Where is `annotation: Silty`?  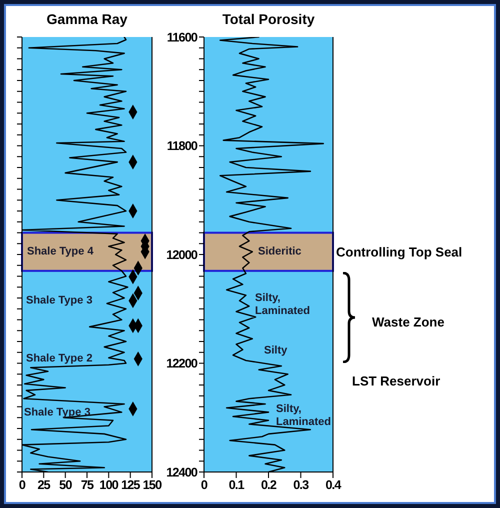 annotation: Silty is located at coordinates (276, 351).